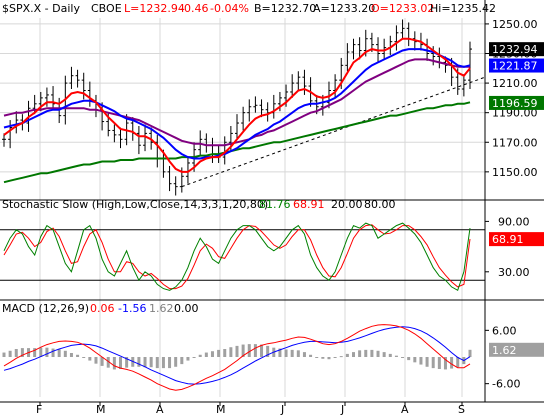 Image resolution: width=544 pixels, height=415 pixels. Describe the element at coordinates (237, 257) in the screenshot. I see `stoch-k-line` at that location.